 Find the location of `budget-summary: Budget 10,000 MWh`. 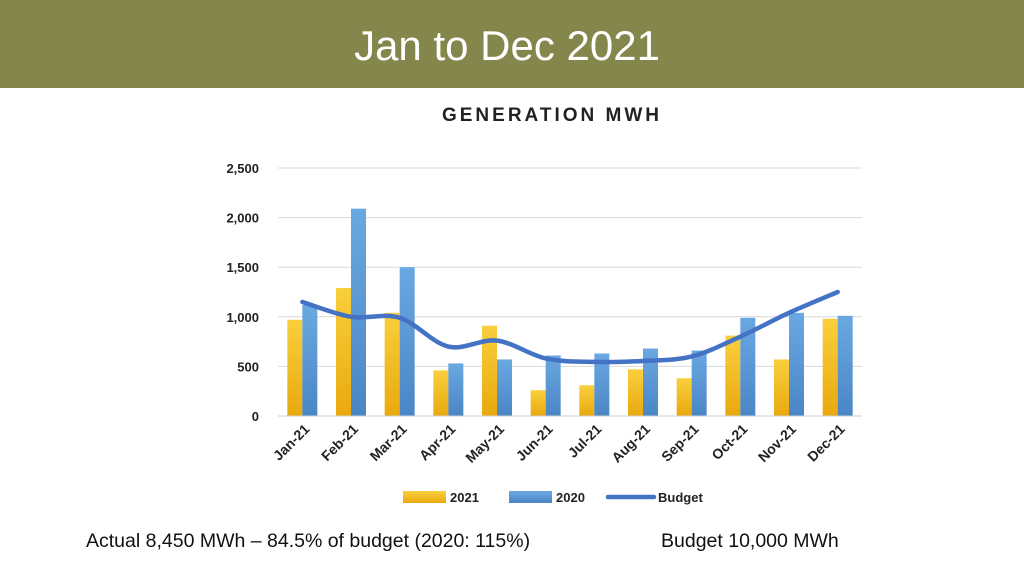

budget-summary: Budget 10,000 MWh is located at coordinates (750, 541).